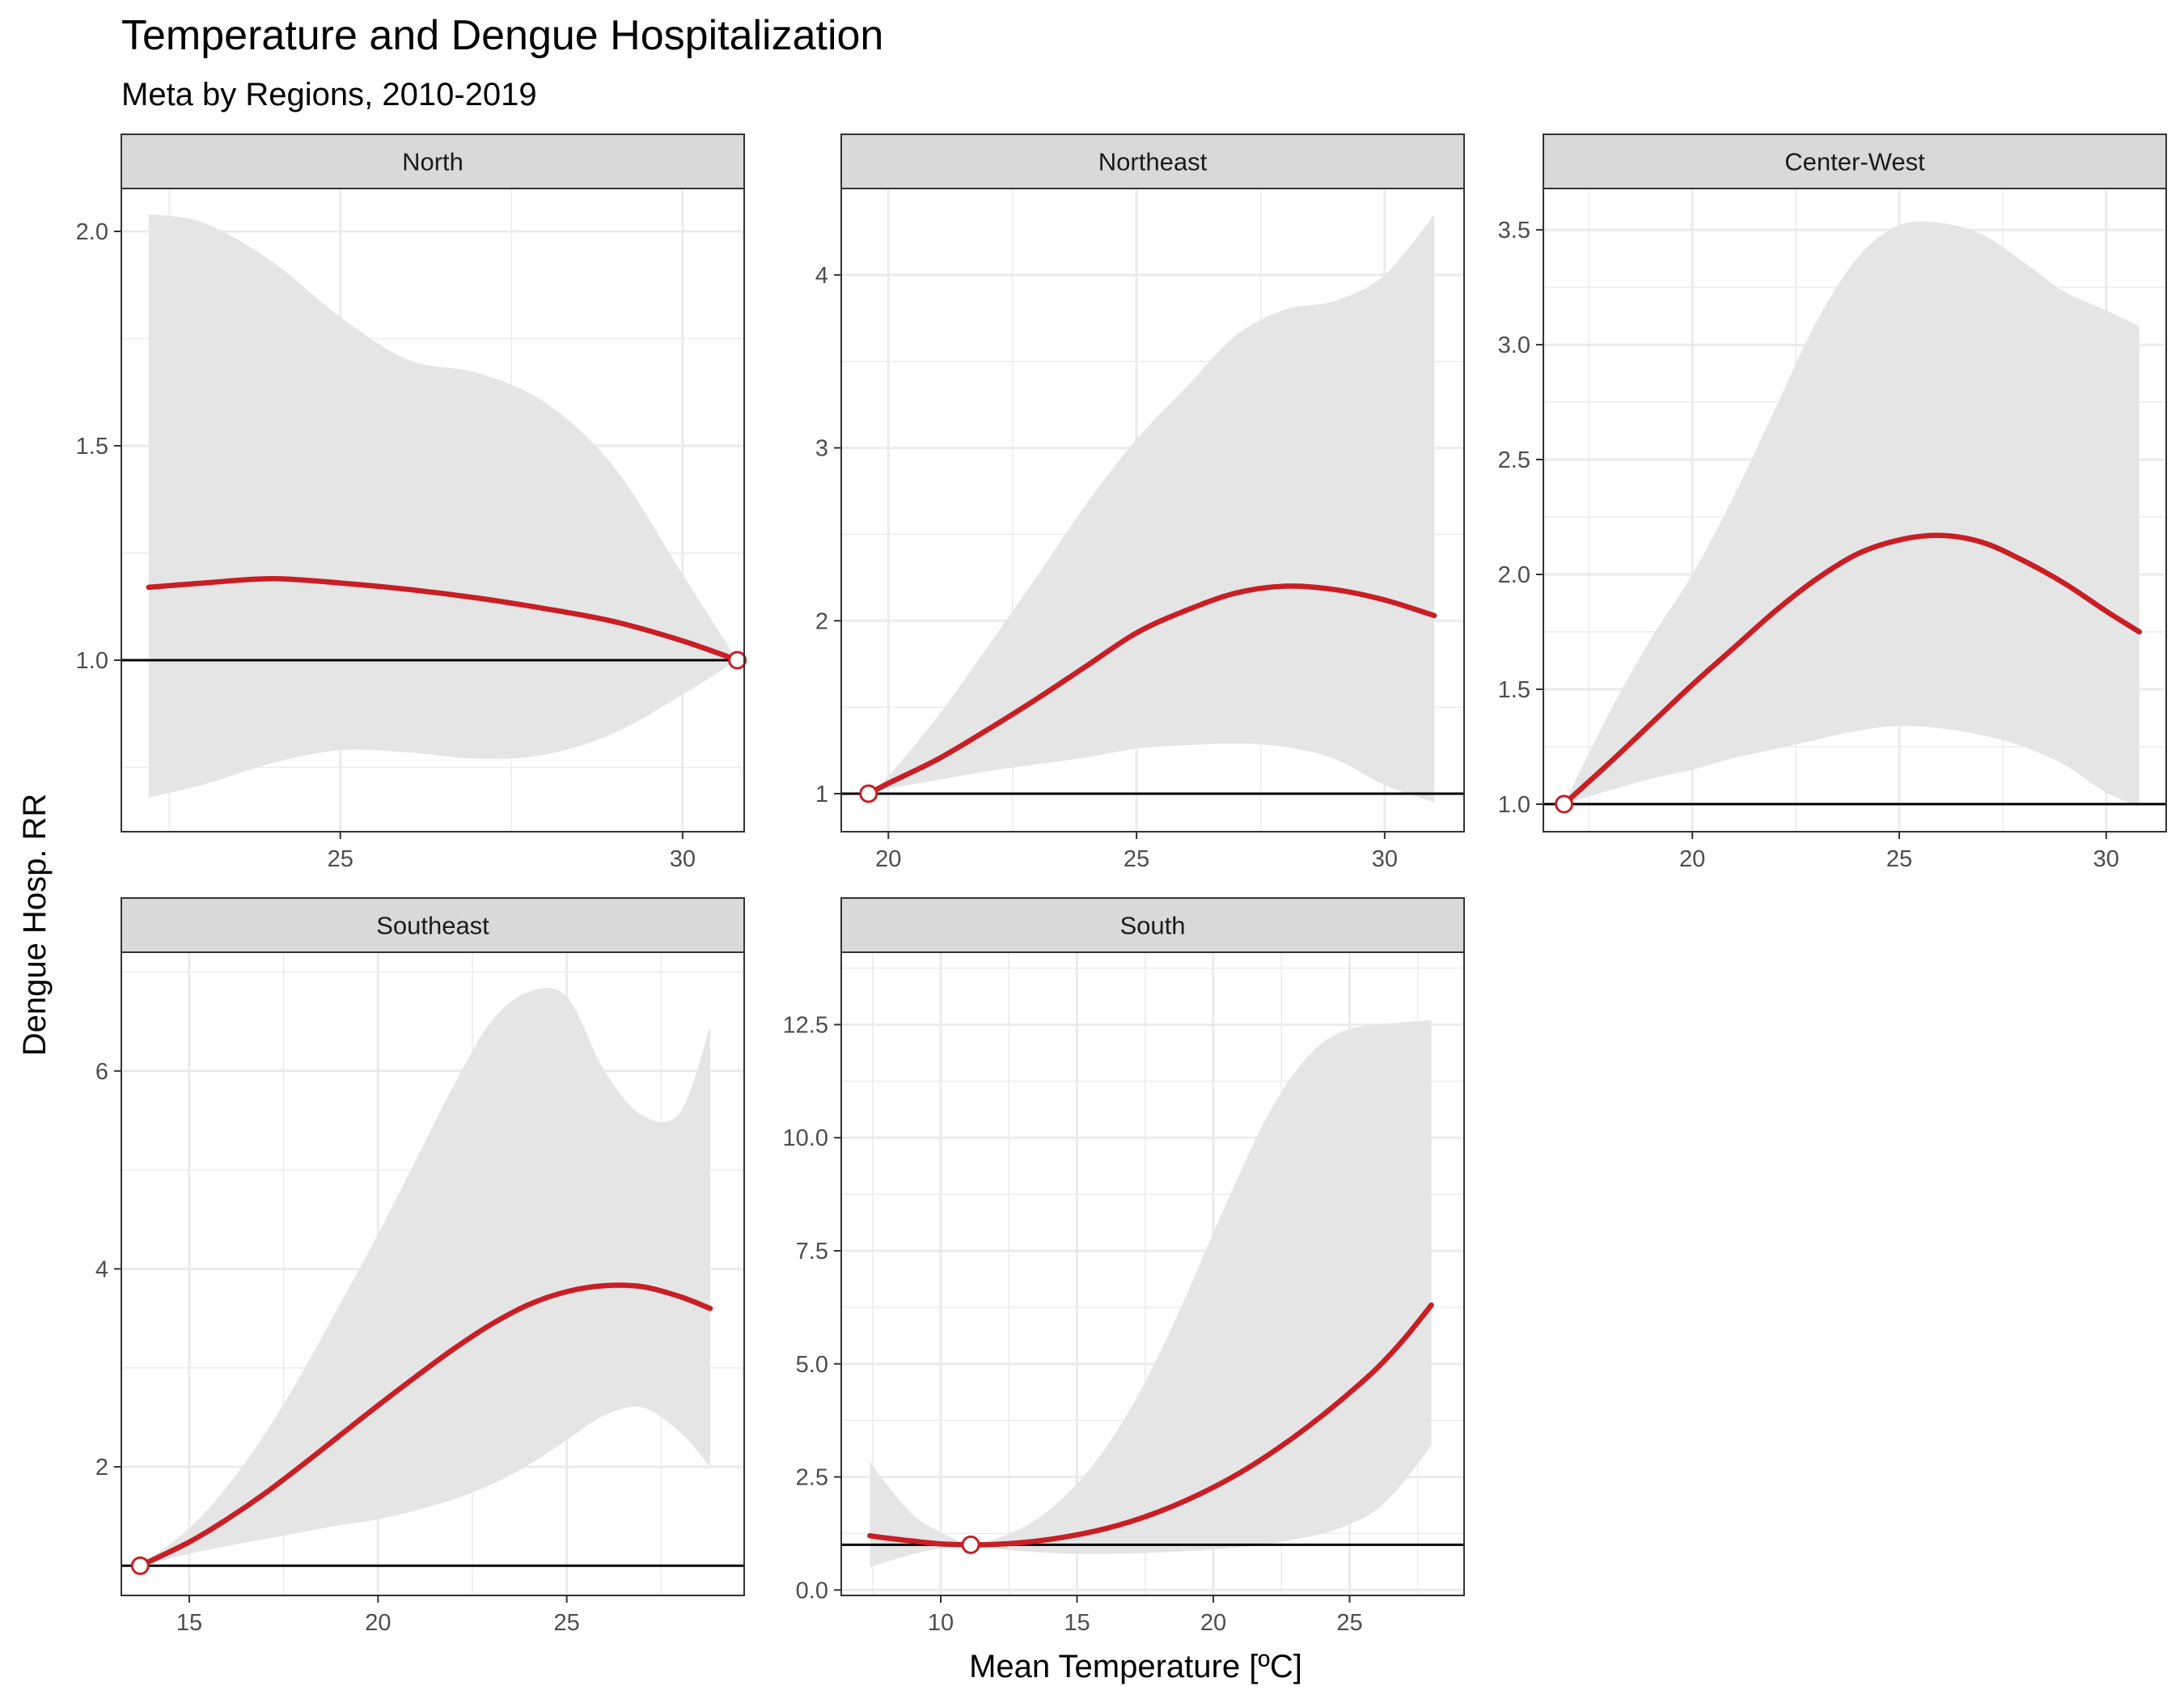  What do you see at coordinates (821, 794) in the screenshot?
I see `y-tick-label: 1` at bounding box center [821, 794].